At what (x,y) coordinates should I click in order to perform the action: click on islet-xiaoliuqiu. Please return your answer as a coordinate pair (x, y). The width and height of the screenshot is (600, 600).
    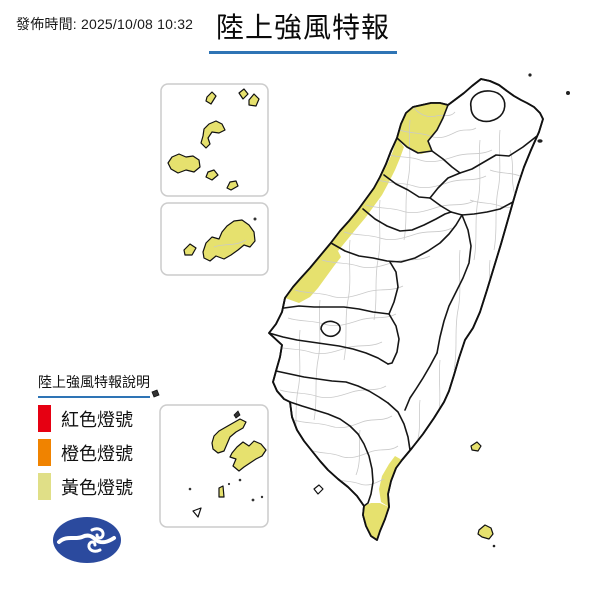
    Looking at the image, I should click on (318, 489).